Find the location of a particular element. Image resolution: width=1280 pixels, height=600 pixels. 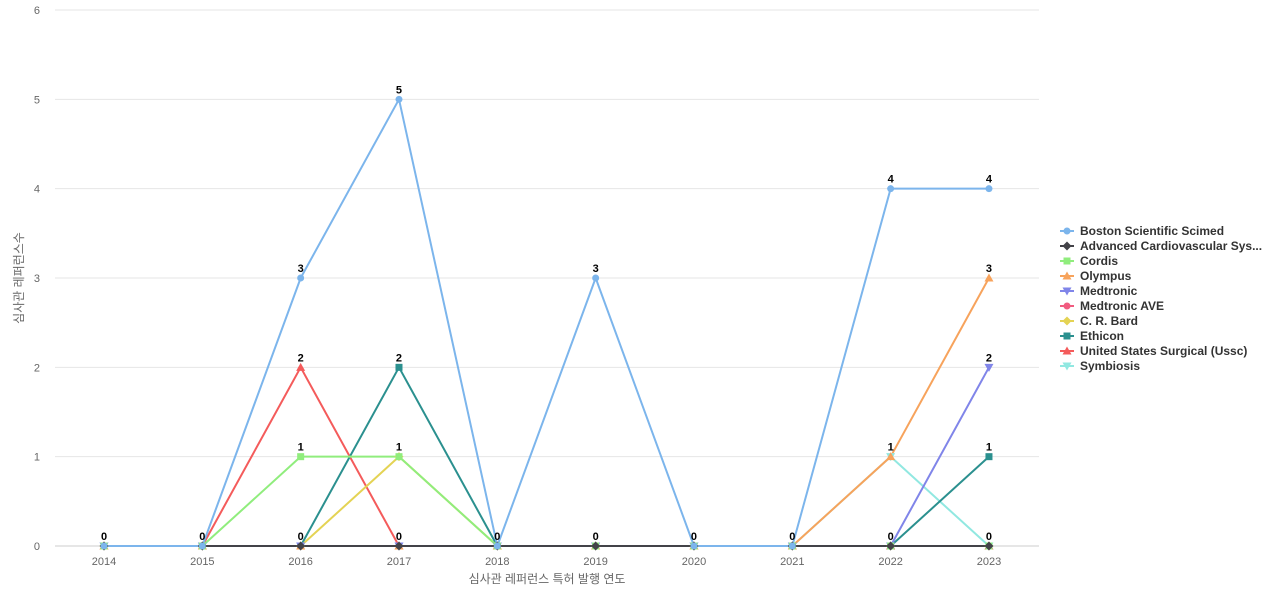

legend-item: Ethicon is located at coordinates (1092, 336).